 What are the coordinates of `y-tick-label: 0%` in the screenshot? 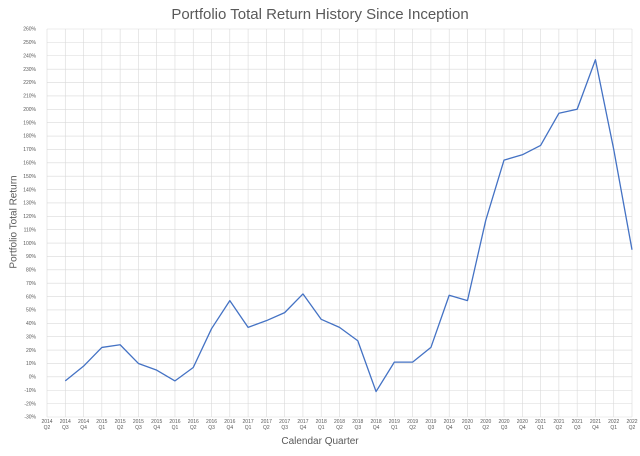 It's located at (33, 378).